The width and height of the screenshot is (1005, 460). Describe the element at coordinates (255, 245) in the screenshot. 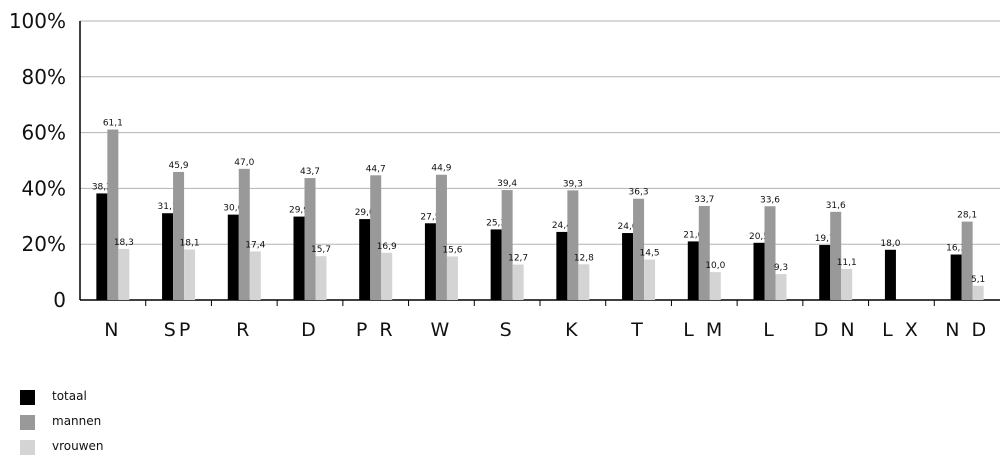

I see `data-label-vrouwen: 17,4` at that location.